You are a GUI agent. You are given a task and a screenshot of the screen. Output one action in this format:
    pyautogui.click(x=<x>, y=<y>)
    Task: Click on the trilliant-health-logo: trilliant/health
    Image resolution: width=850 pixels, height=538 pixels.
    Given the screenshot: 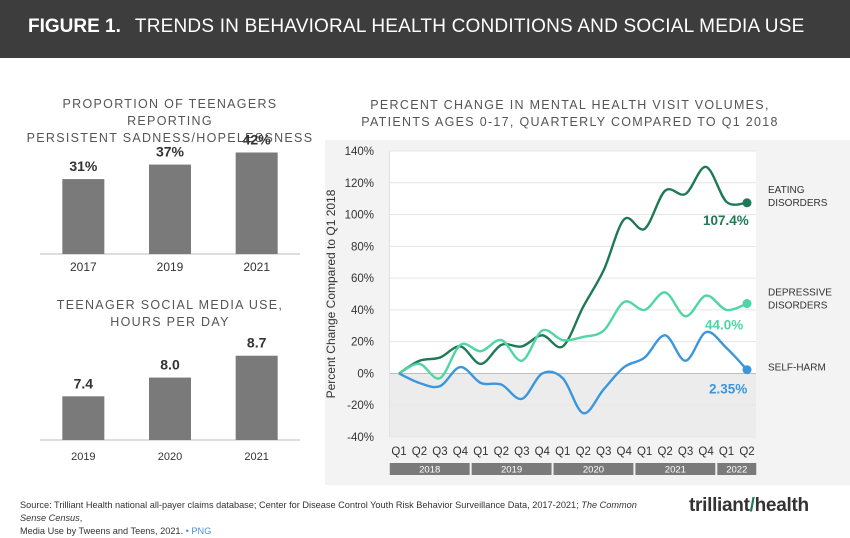 What is the action you would take?
    pyautogui.click(x=749, y=506)
    